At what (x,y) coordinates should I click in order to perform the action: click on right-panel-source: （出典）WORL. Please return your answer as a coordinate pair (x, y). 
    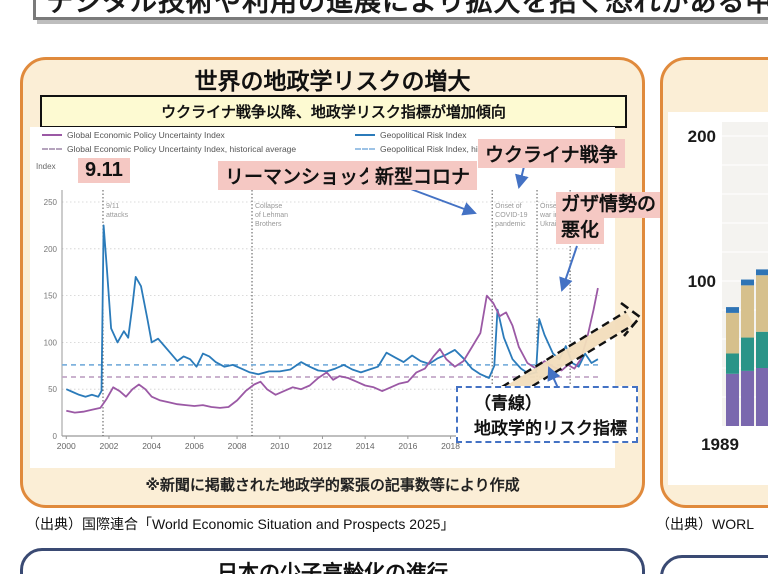
    Looking at the image, I should click on (705, 524).